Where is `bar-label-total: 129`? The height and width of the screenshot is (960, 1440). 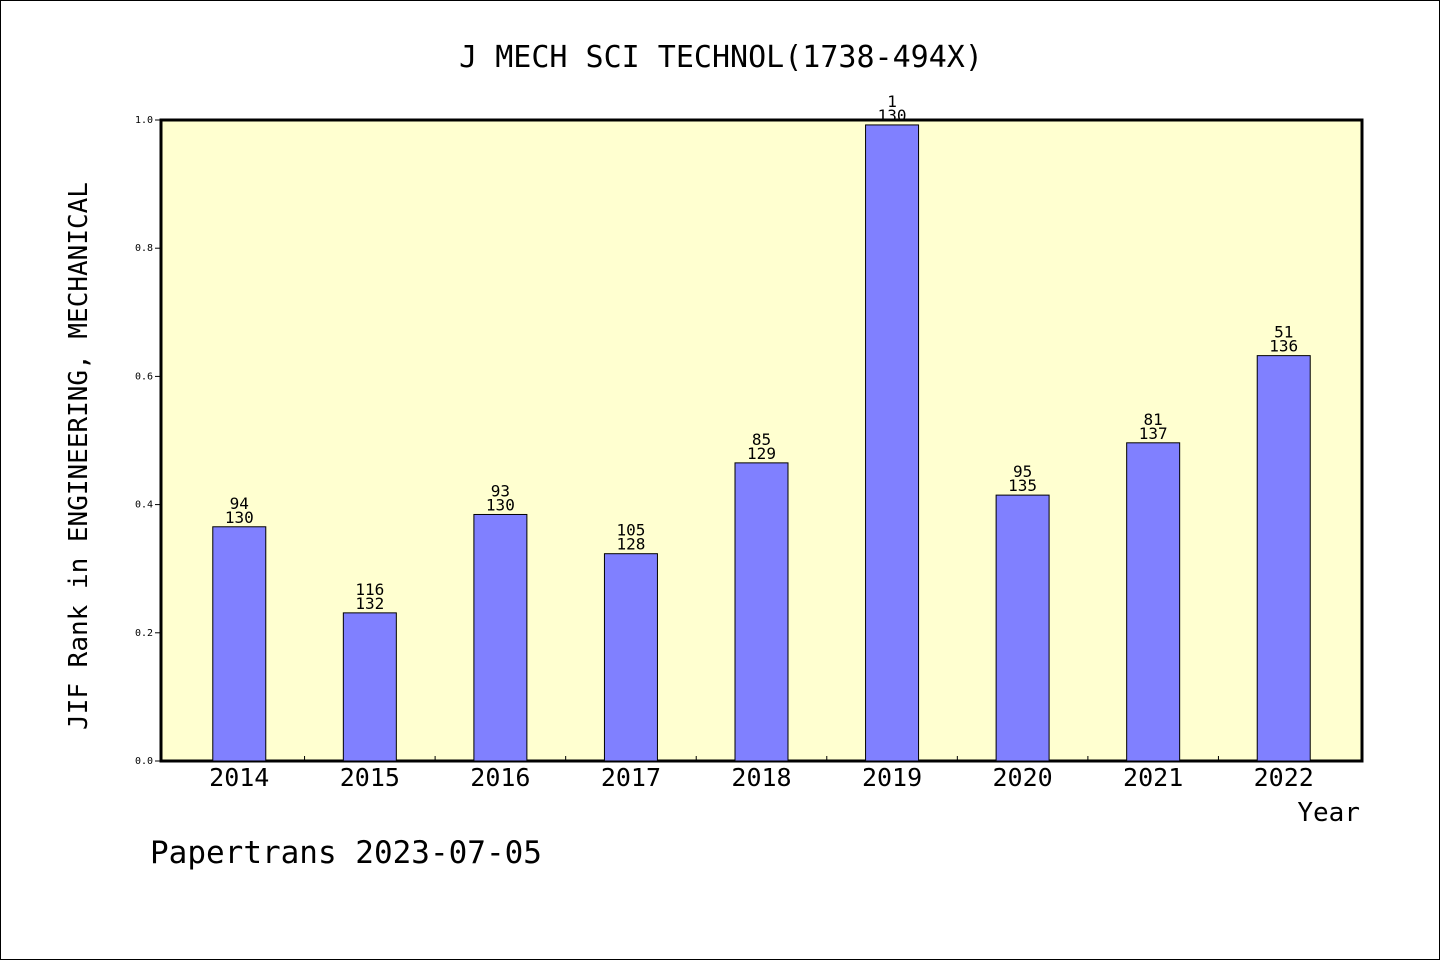
bar-label-total: 129 is located at coordinates (761, 453).